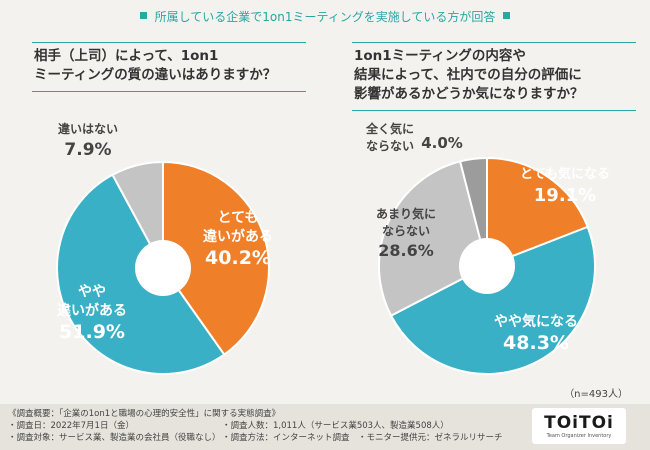  Describe the element at coordinates (238, 218) in the screenshot. I see `slice-label: とても` at that location.